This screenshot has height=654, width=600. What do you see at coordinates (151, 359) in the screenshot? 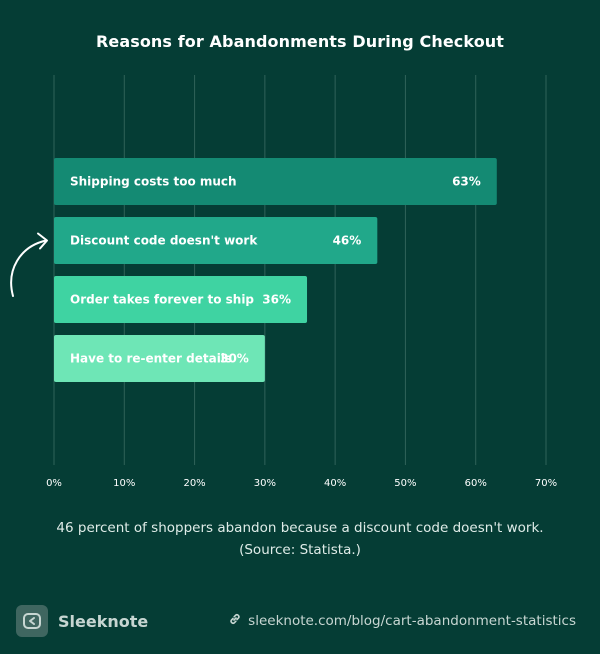
I see `bar-category-label: Have to re-enter details` at bounding box center [151, 359].